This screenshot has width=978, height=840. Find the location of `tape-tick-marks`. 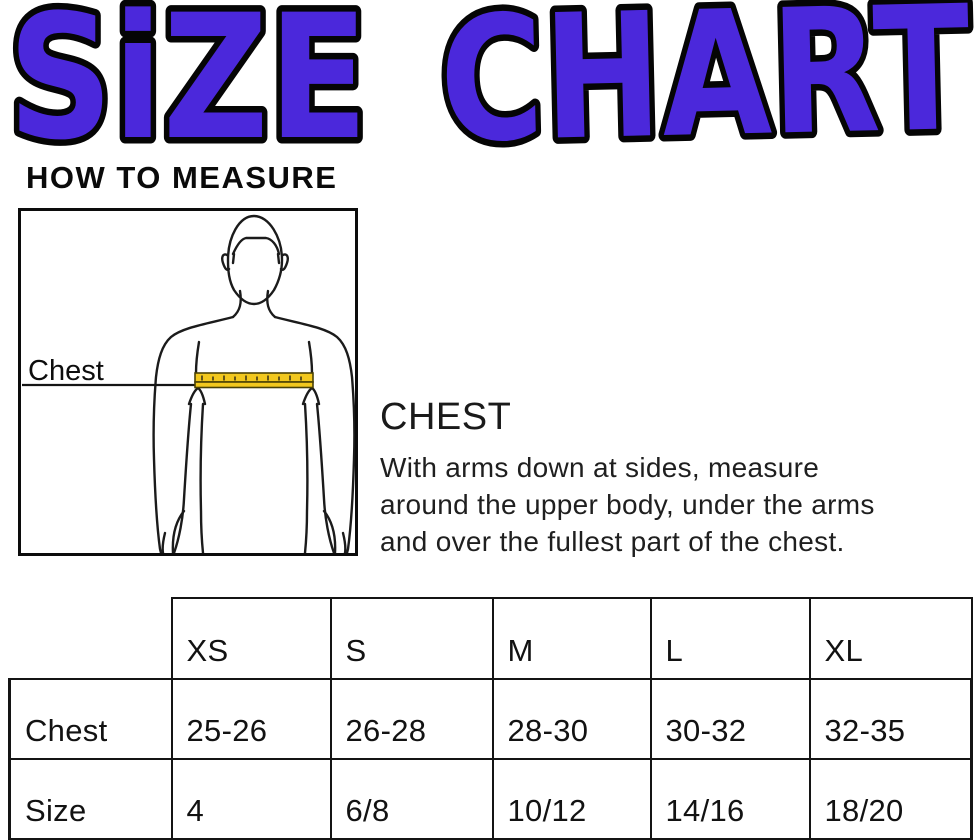

tape-tick-marks is located at coordinates (251, 378).